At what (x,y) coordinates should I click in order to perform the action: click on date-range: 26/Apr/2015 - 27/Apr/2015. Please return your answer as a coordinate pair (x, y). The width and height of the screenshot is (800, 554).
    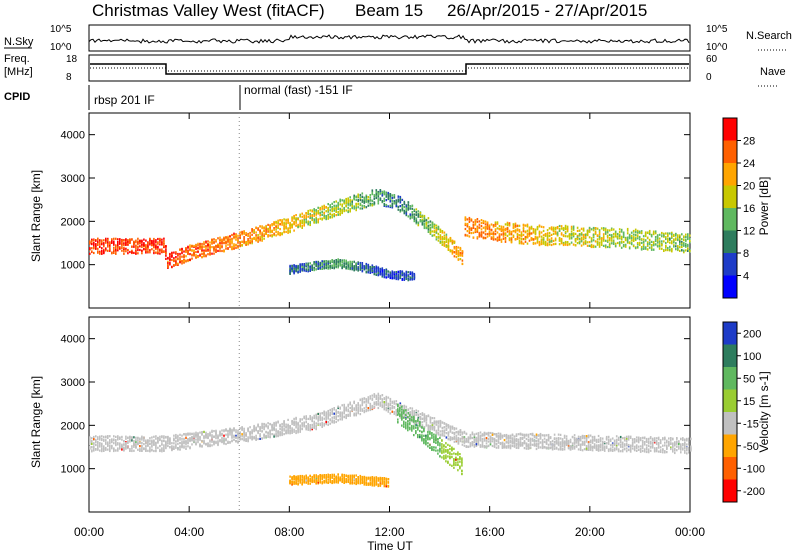
    Looking at the image, I should click on (547, 10).